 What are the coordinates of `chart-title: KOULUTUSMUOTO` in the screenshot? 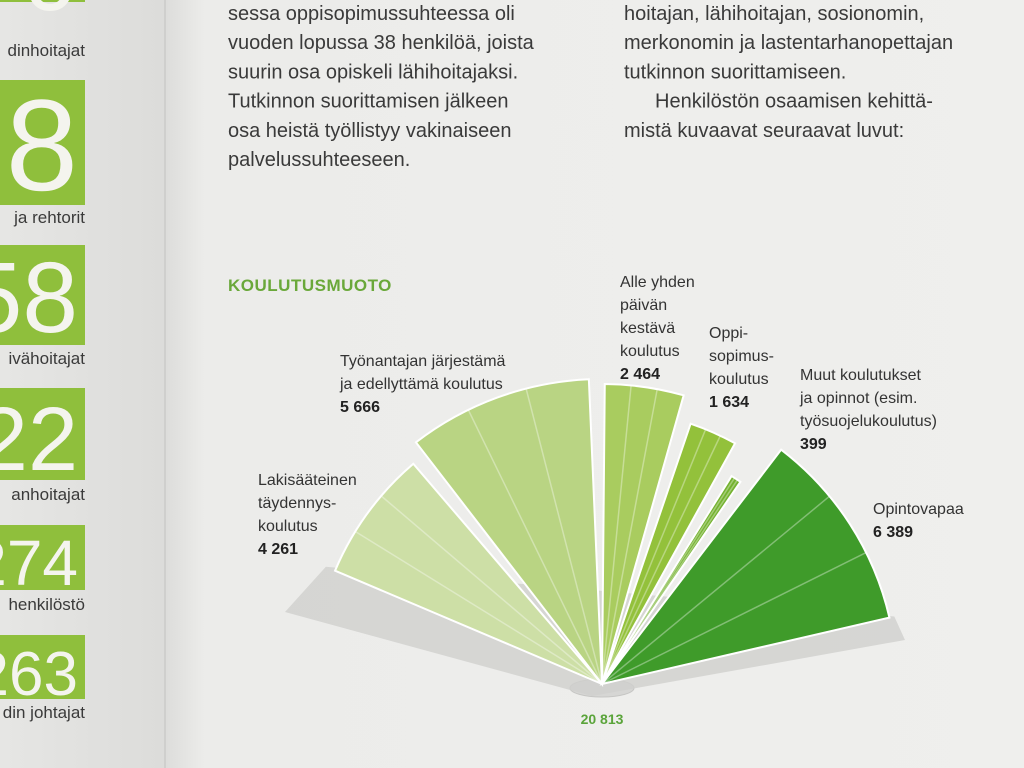 It's located at (310, 285).